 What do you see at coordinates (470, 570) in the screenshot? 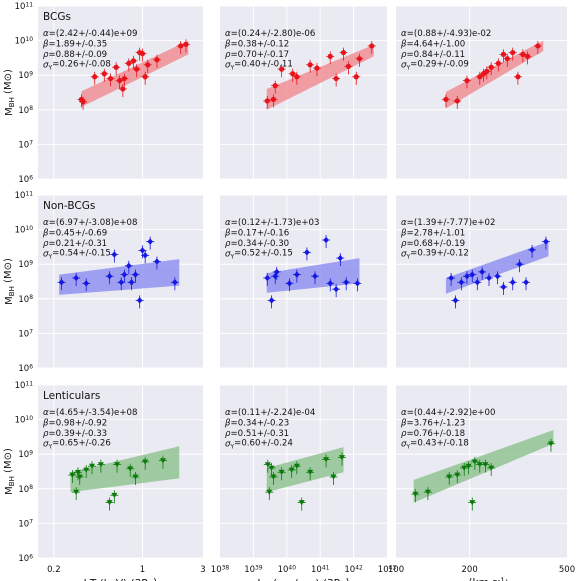
I see `x-tick-label: 200` at bounding box center [470, 570].